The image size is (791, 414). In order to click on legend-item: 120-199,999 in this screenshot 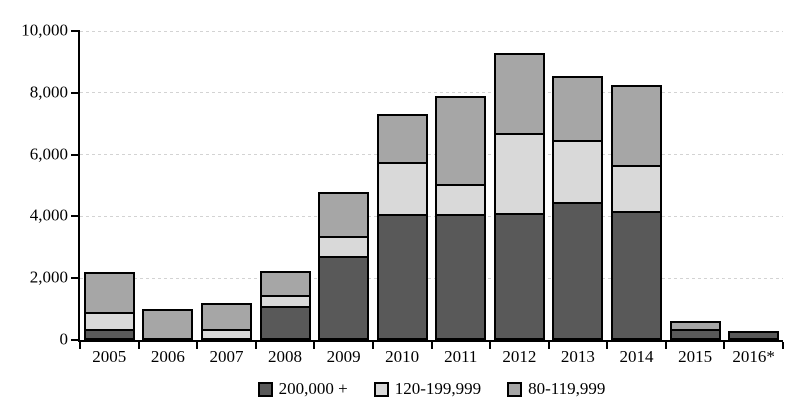, I will do `click(427, 389)`.